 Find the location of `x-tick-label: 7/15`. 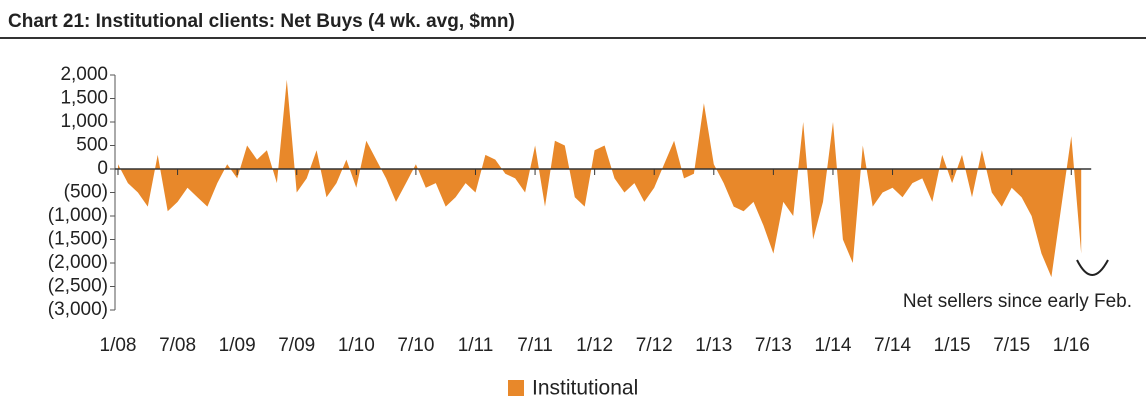

x-tick-label: 7/15 is located at coordinates (1011, 345).